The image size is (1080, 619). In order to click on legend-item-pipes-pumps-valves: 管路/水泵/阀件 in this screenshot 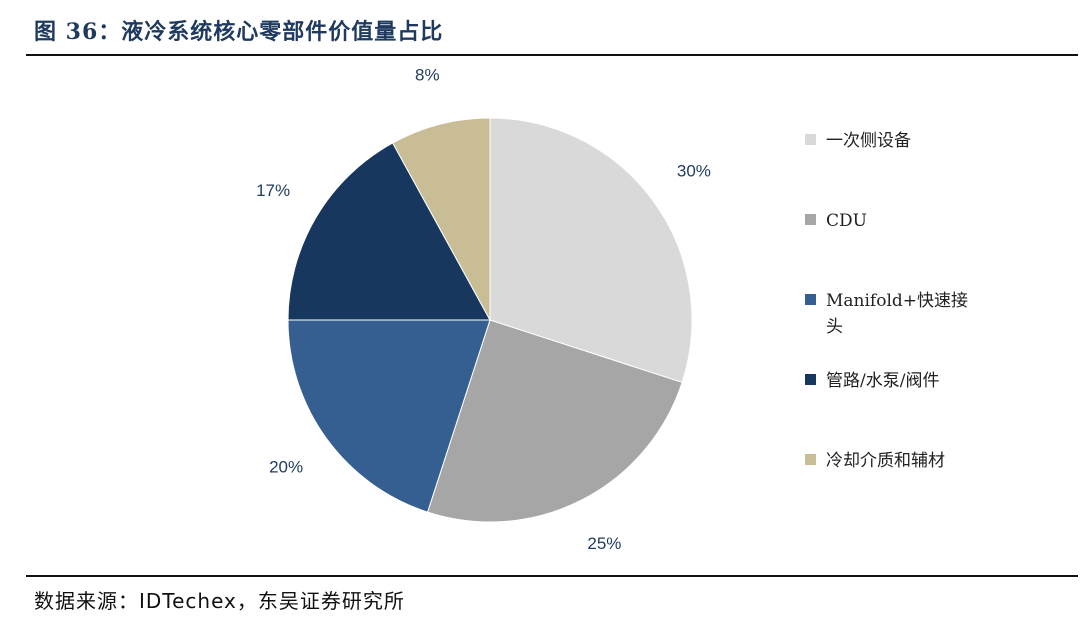, I will do `click(893, 381)`.